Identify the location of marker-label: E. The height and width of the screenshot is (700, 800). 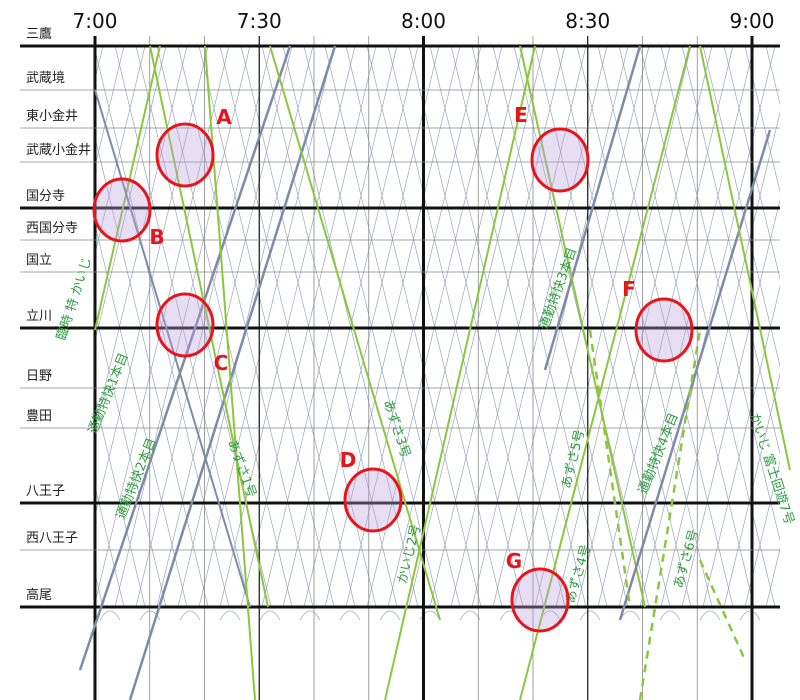
(521, 115).